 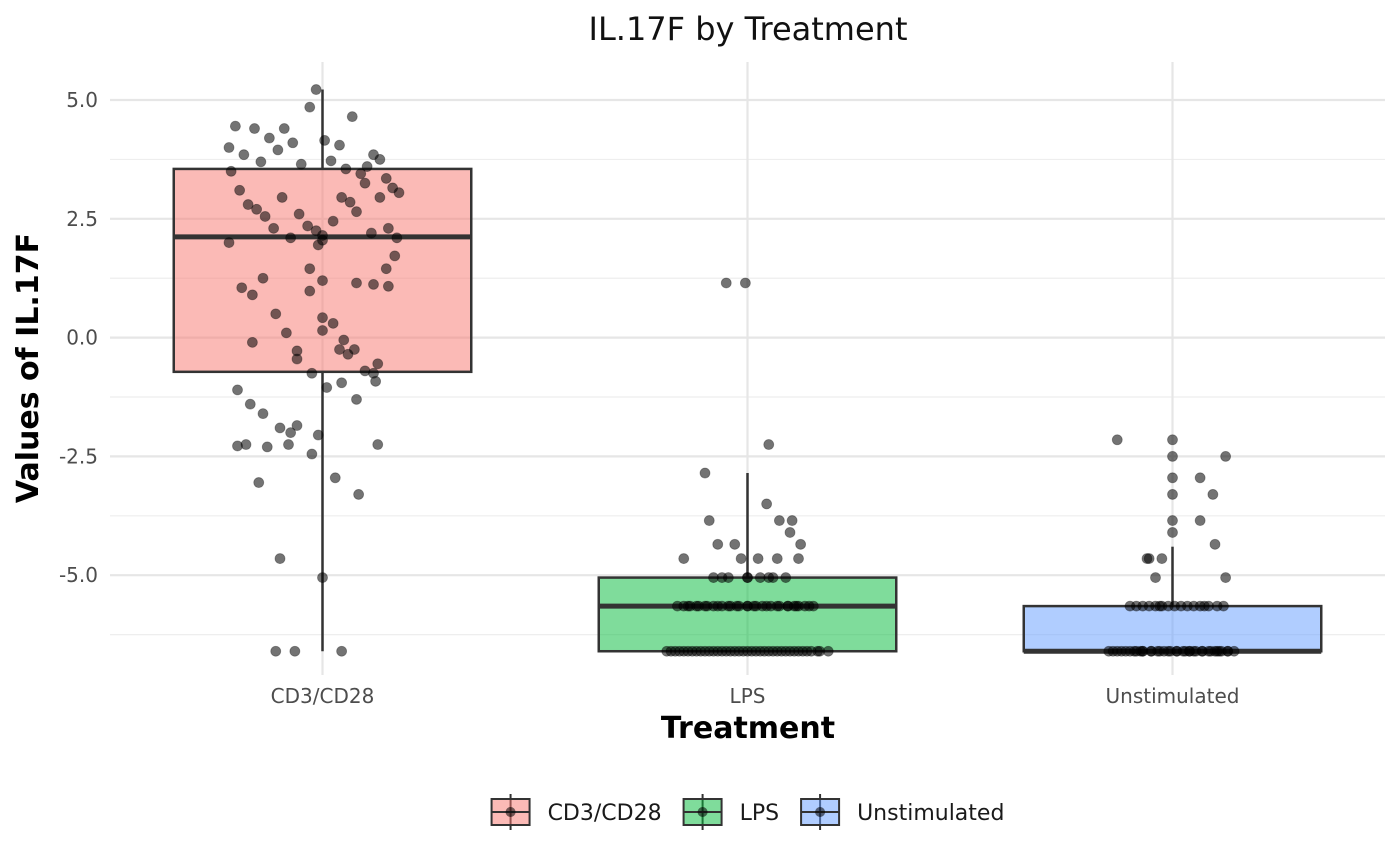 I want to click on box-unstimulated, so click(x=1172, y=600).